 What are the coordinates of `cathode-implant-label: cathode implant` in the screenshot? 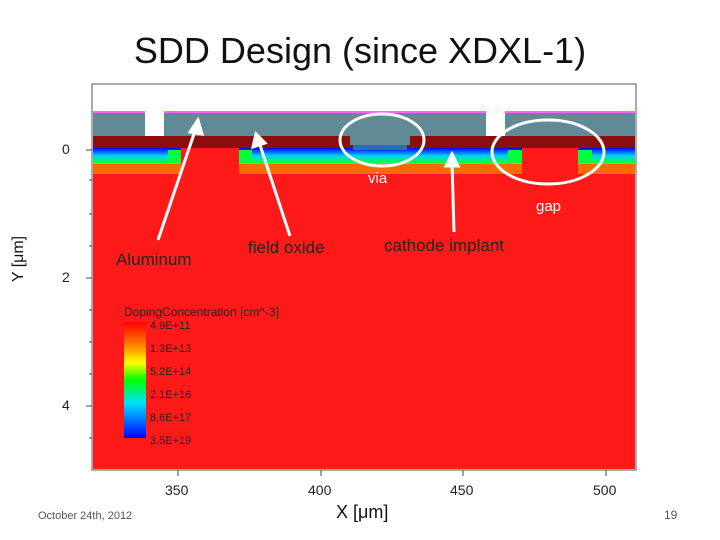 It's located at (444, 245).